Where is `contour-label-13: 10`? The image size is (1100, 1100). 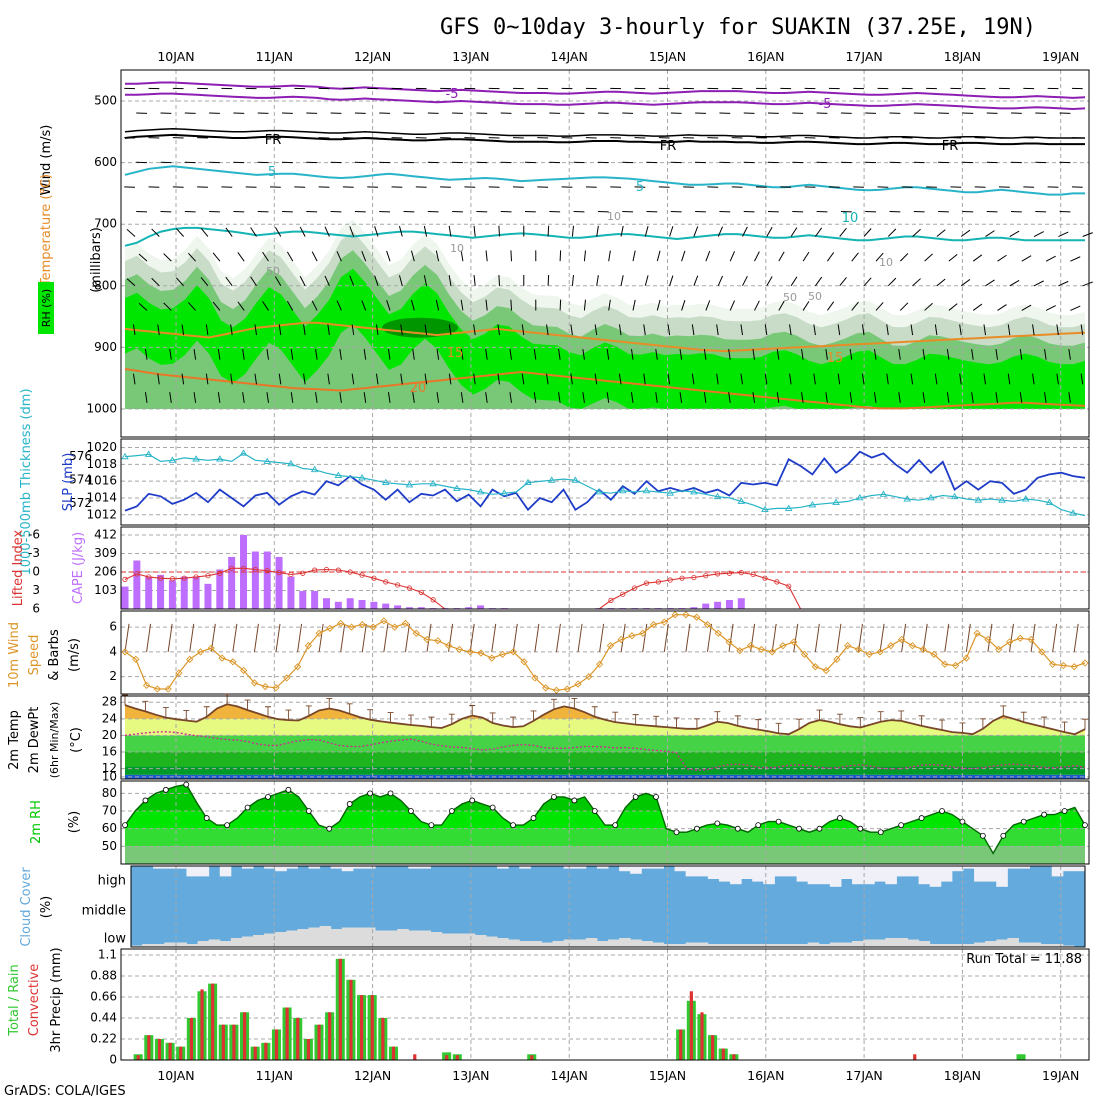 contour-label-13: 10 is located at coordinates (886, 262).